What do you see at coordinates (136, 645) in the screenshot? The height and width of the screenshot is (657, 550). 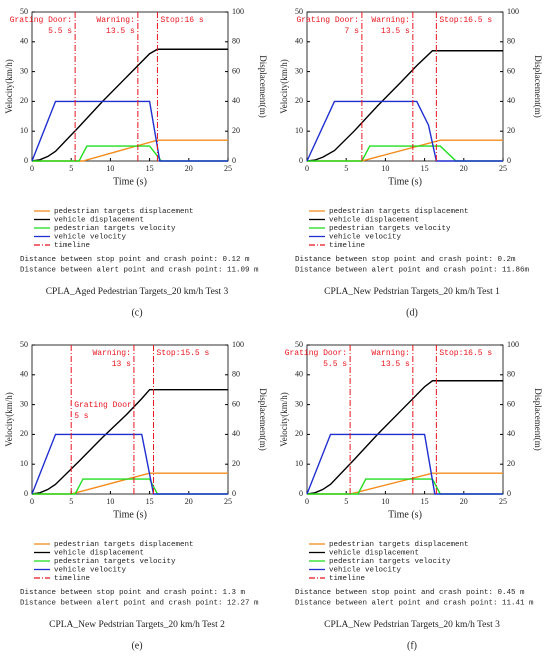 I see `panel-label: (e)` at bounding box center [136, 645].